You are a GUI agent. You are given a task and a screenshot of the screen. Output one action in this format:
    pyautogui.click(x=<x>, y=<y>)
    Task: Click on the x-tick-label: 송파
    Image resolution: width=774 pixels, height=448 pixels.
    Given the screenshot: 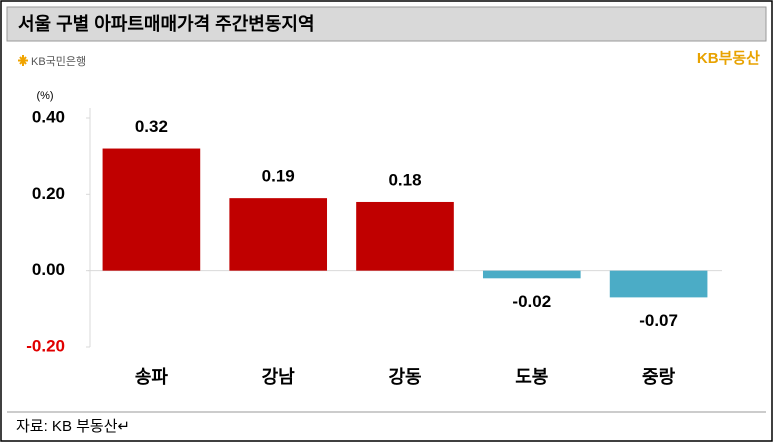 What is the action you would take?
    pyautogui.click(x=152, y=377)
    